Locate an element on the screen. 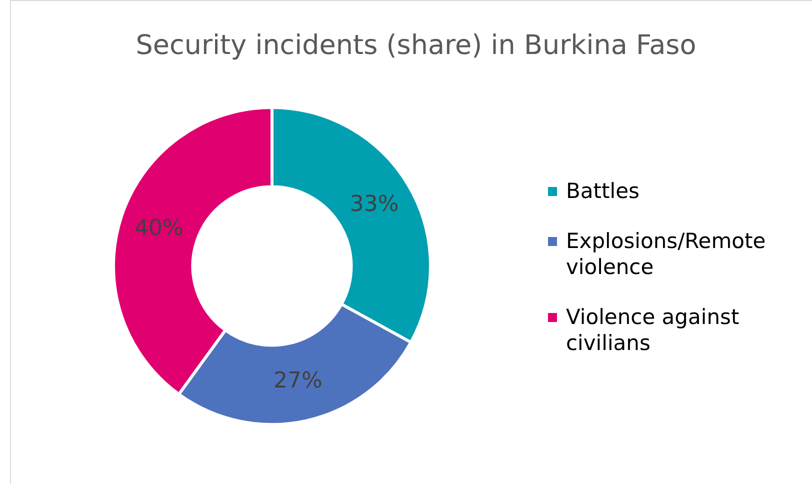 The image size is (812, 484). data-label: 33% is located at coordinates (374, 205).